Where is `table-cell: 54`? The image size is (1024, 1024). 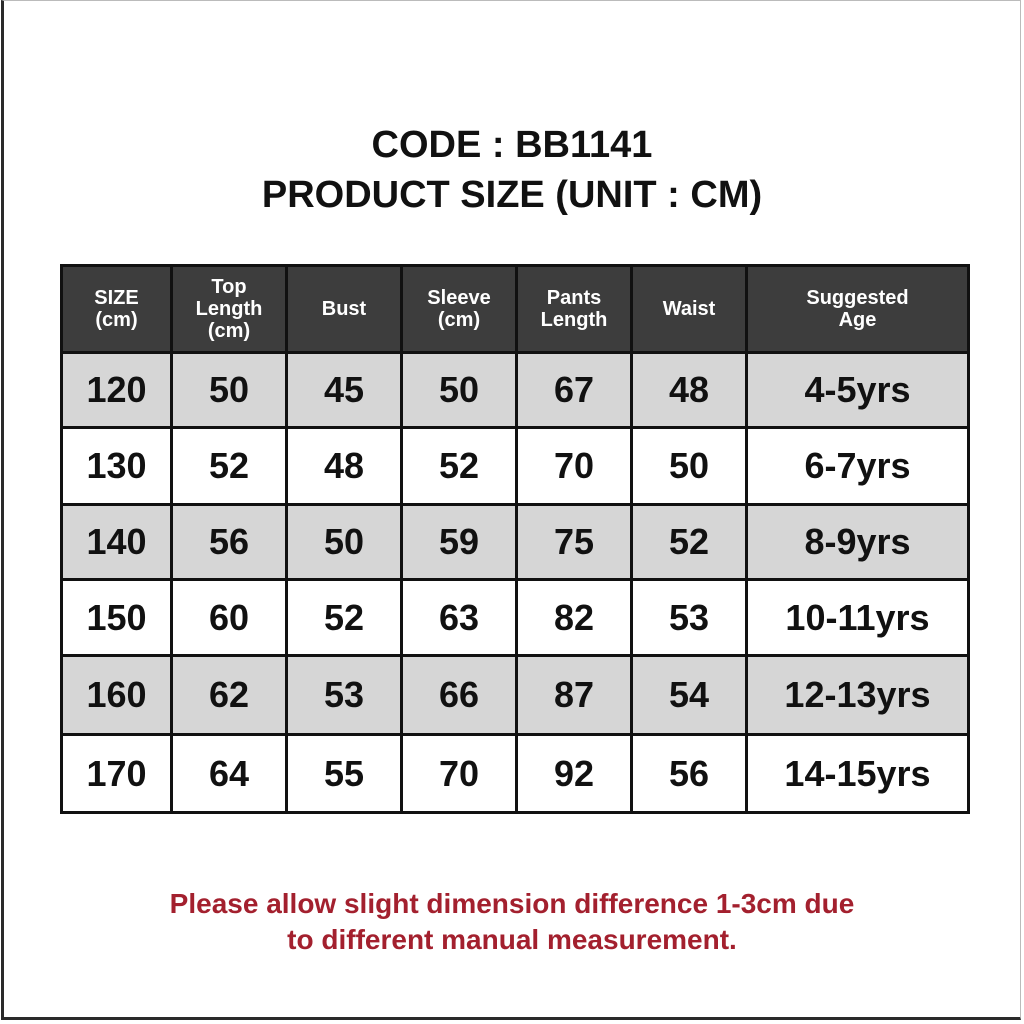
table-cell: 54 is located at coordinates (689, 695).